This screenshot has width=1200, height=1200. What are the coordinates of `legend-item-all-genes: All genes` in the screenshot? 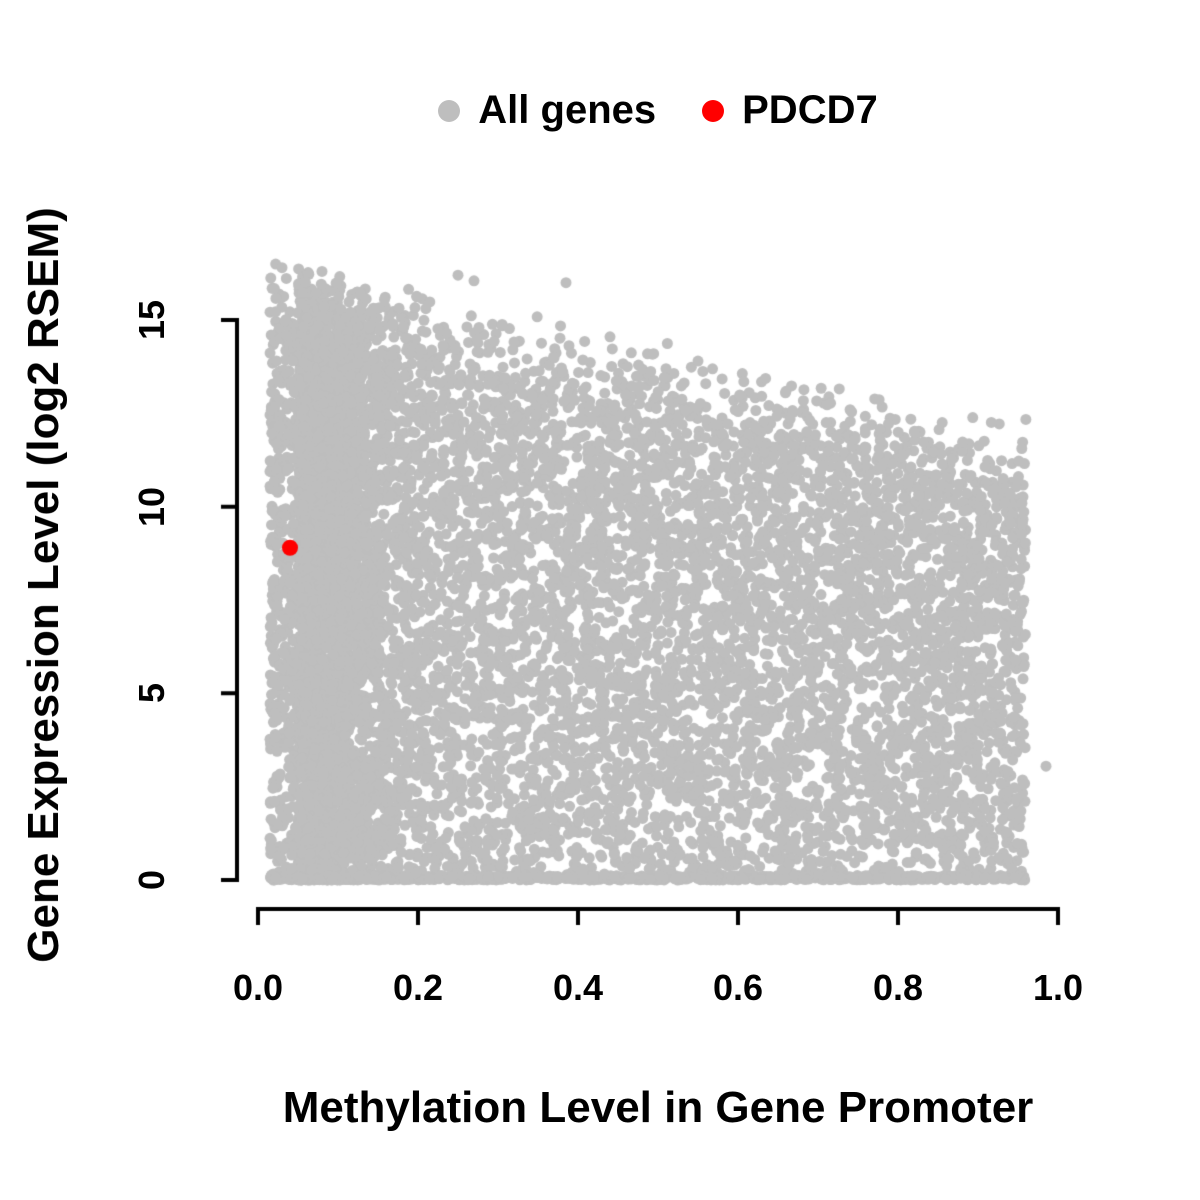 It's located at (547, 110).